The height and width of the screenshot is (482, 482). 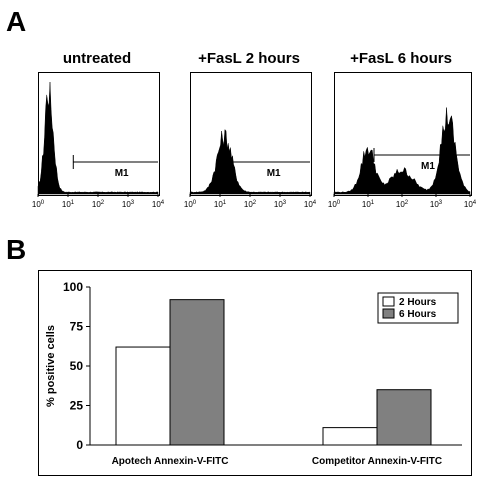 What do you see at coordinates (51, 366) in the screenshot?
I see `bar-y-axis-label: % positive cells` at bounding box center [51, 366].